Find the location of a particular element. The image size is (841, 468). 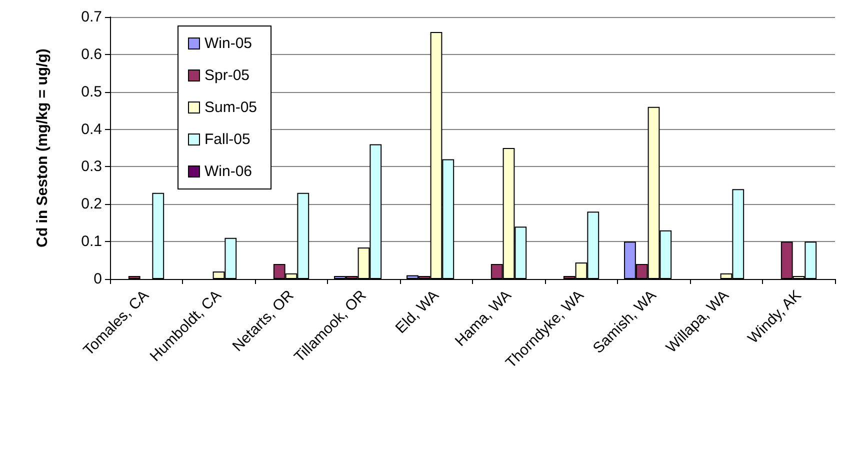

y-tick-label: 0.3 is located at coordinates (91, 167).